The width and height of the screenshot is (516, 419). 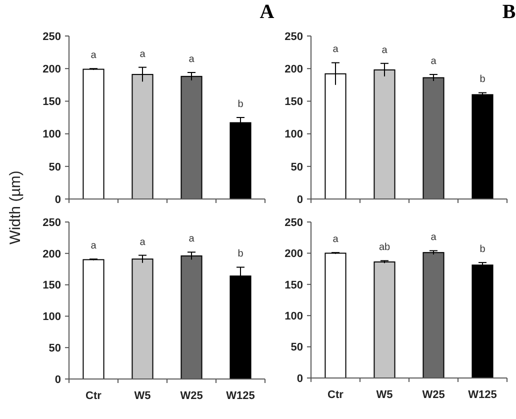 What do you see at coordinates (15, 207) in the screenshot?
I see `y-axis-title: Width (µm)` at bounding box center [15, 207].